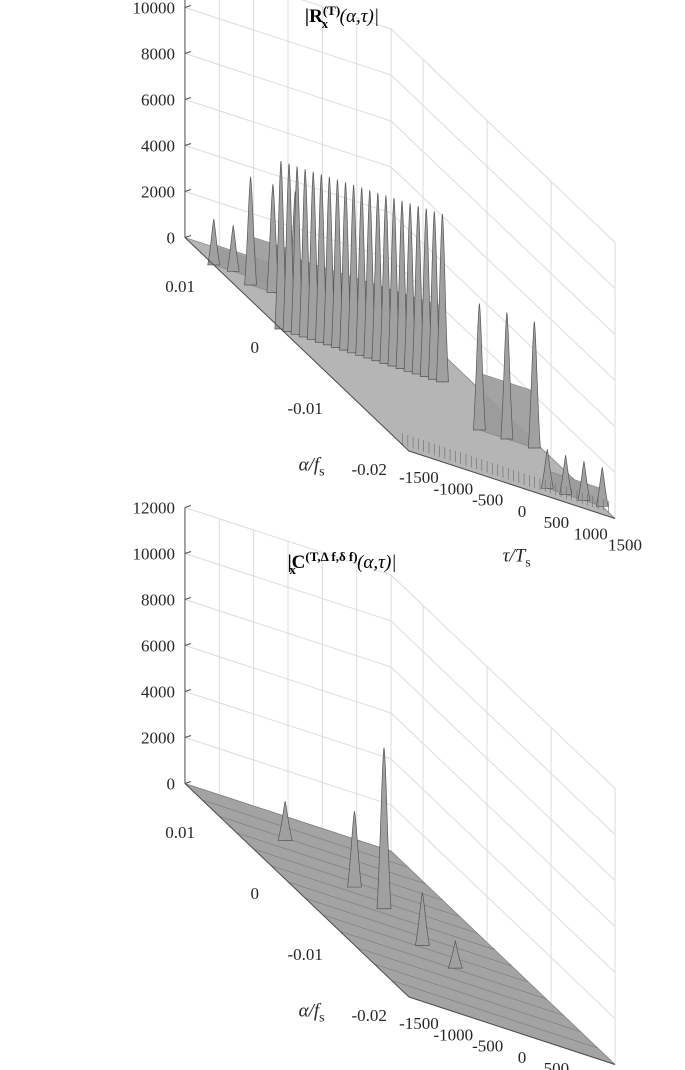  Describe the element at coordinates (625, 545) in the screenshot. I see `tau-tick-label-6: 1500` at that location.